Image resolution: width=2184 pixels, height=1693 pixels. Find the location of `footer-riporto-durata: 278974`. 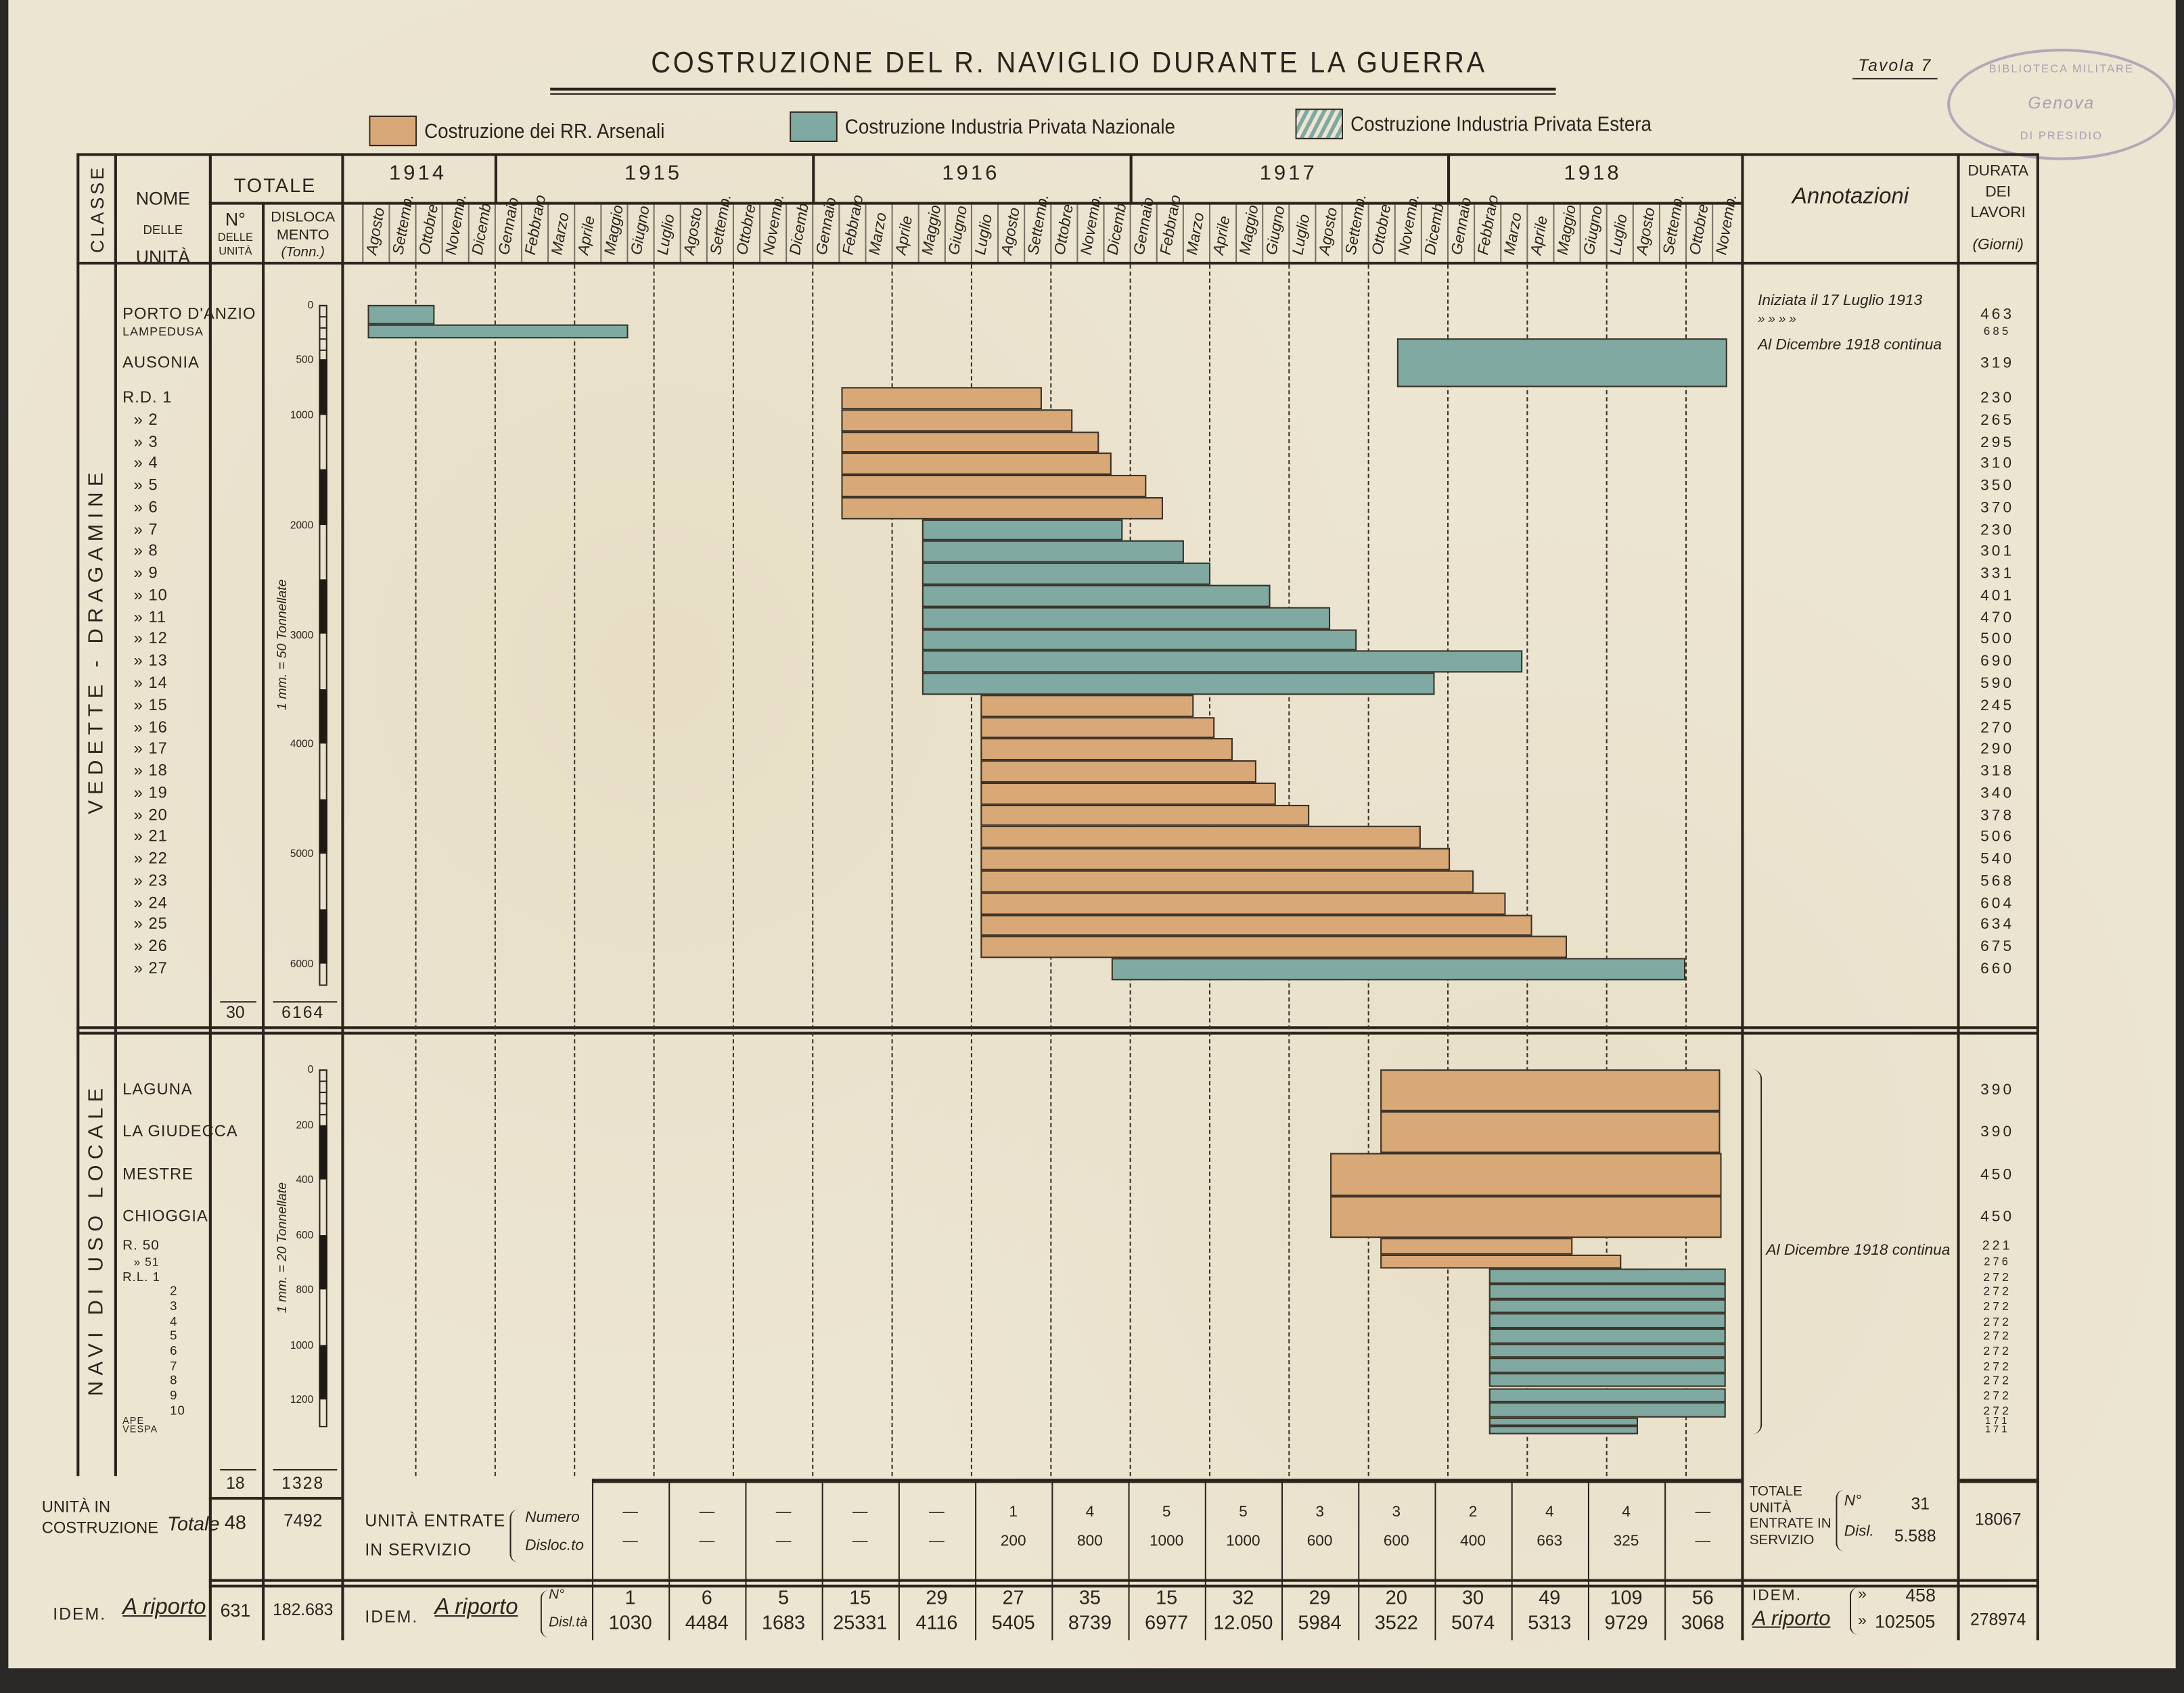

footer-riporto-durata: 278974 is located at coordinates (1998, 1619).